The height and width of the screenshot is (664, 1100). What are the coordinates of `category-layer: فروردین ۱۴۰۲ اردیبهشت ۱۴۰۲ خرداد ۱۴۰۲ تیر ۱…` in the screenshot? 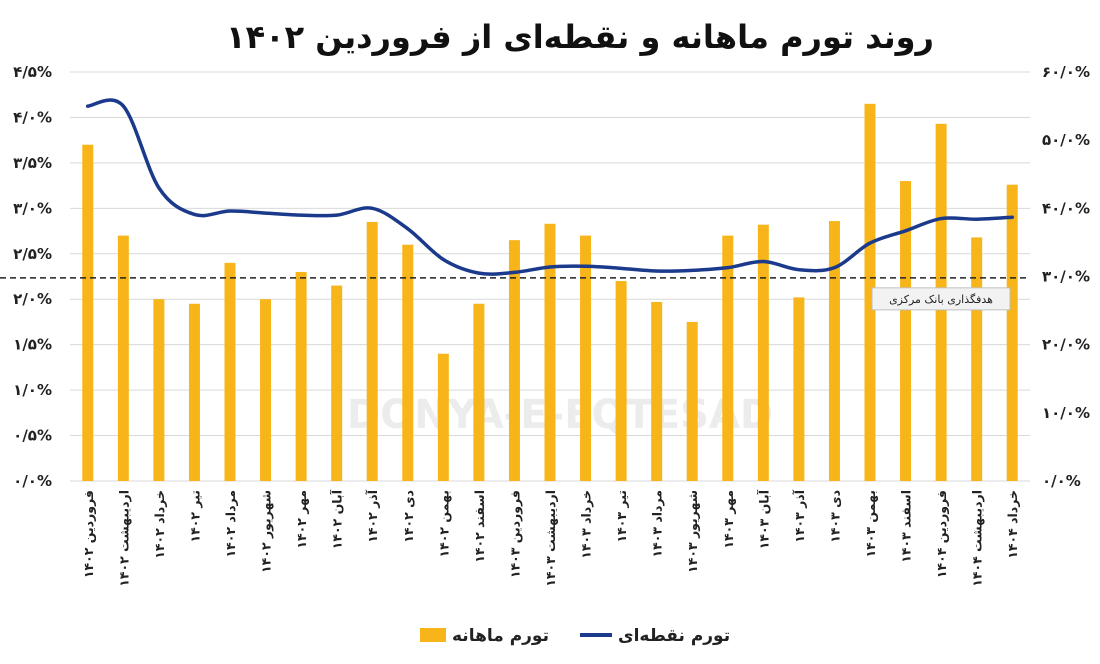 It's located at (550, 537).